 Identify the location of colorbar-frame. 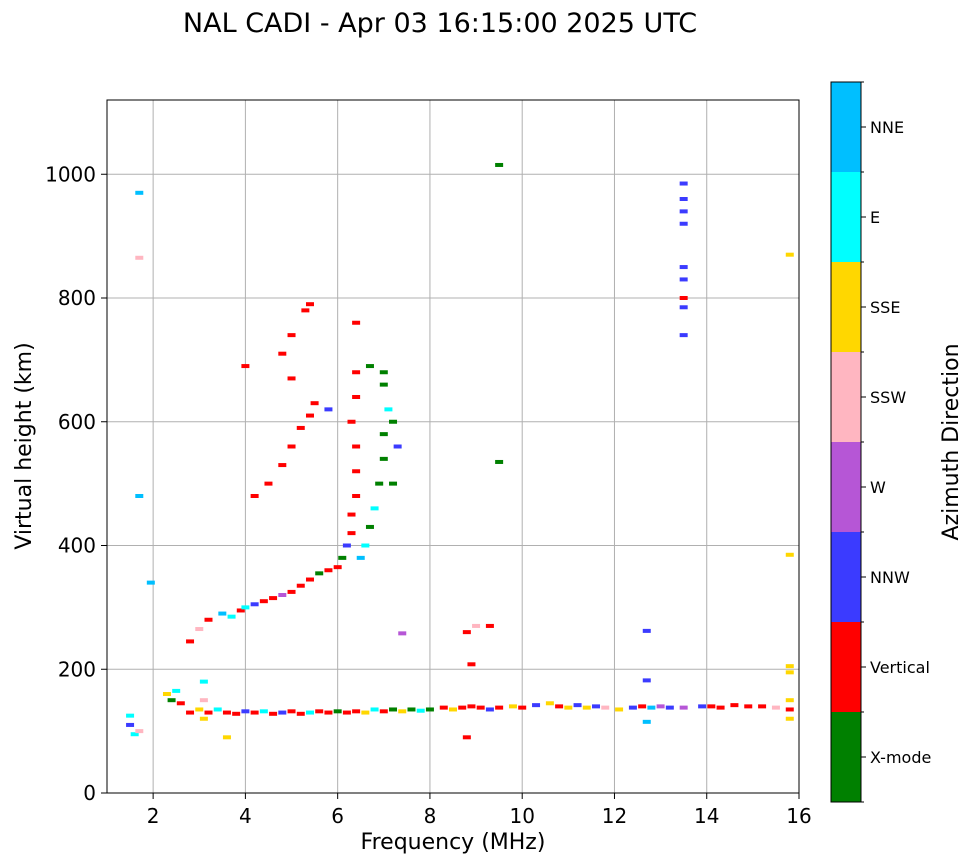
(846, 442).